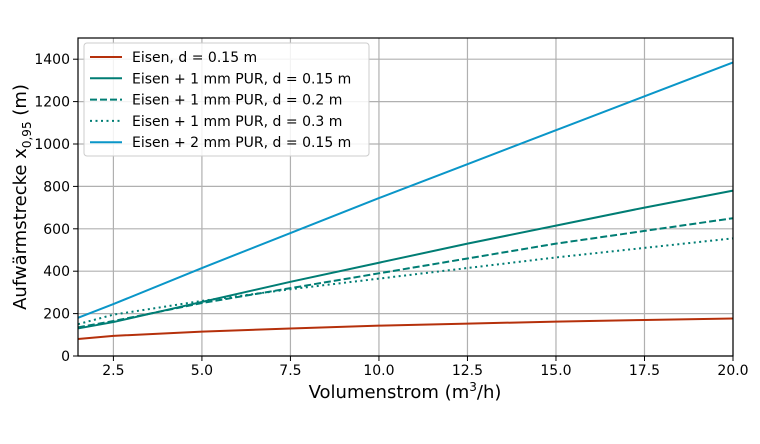 The image size is (760, 444). I want to click on legend-label: Eisen, d = 0.15 m, so click(194, 58).